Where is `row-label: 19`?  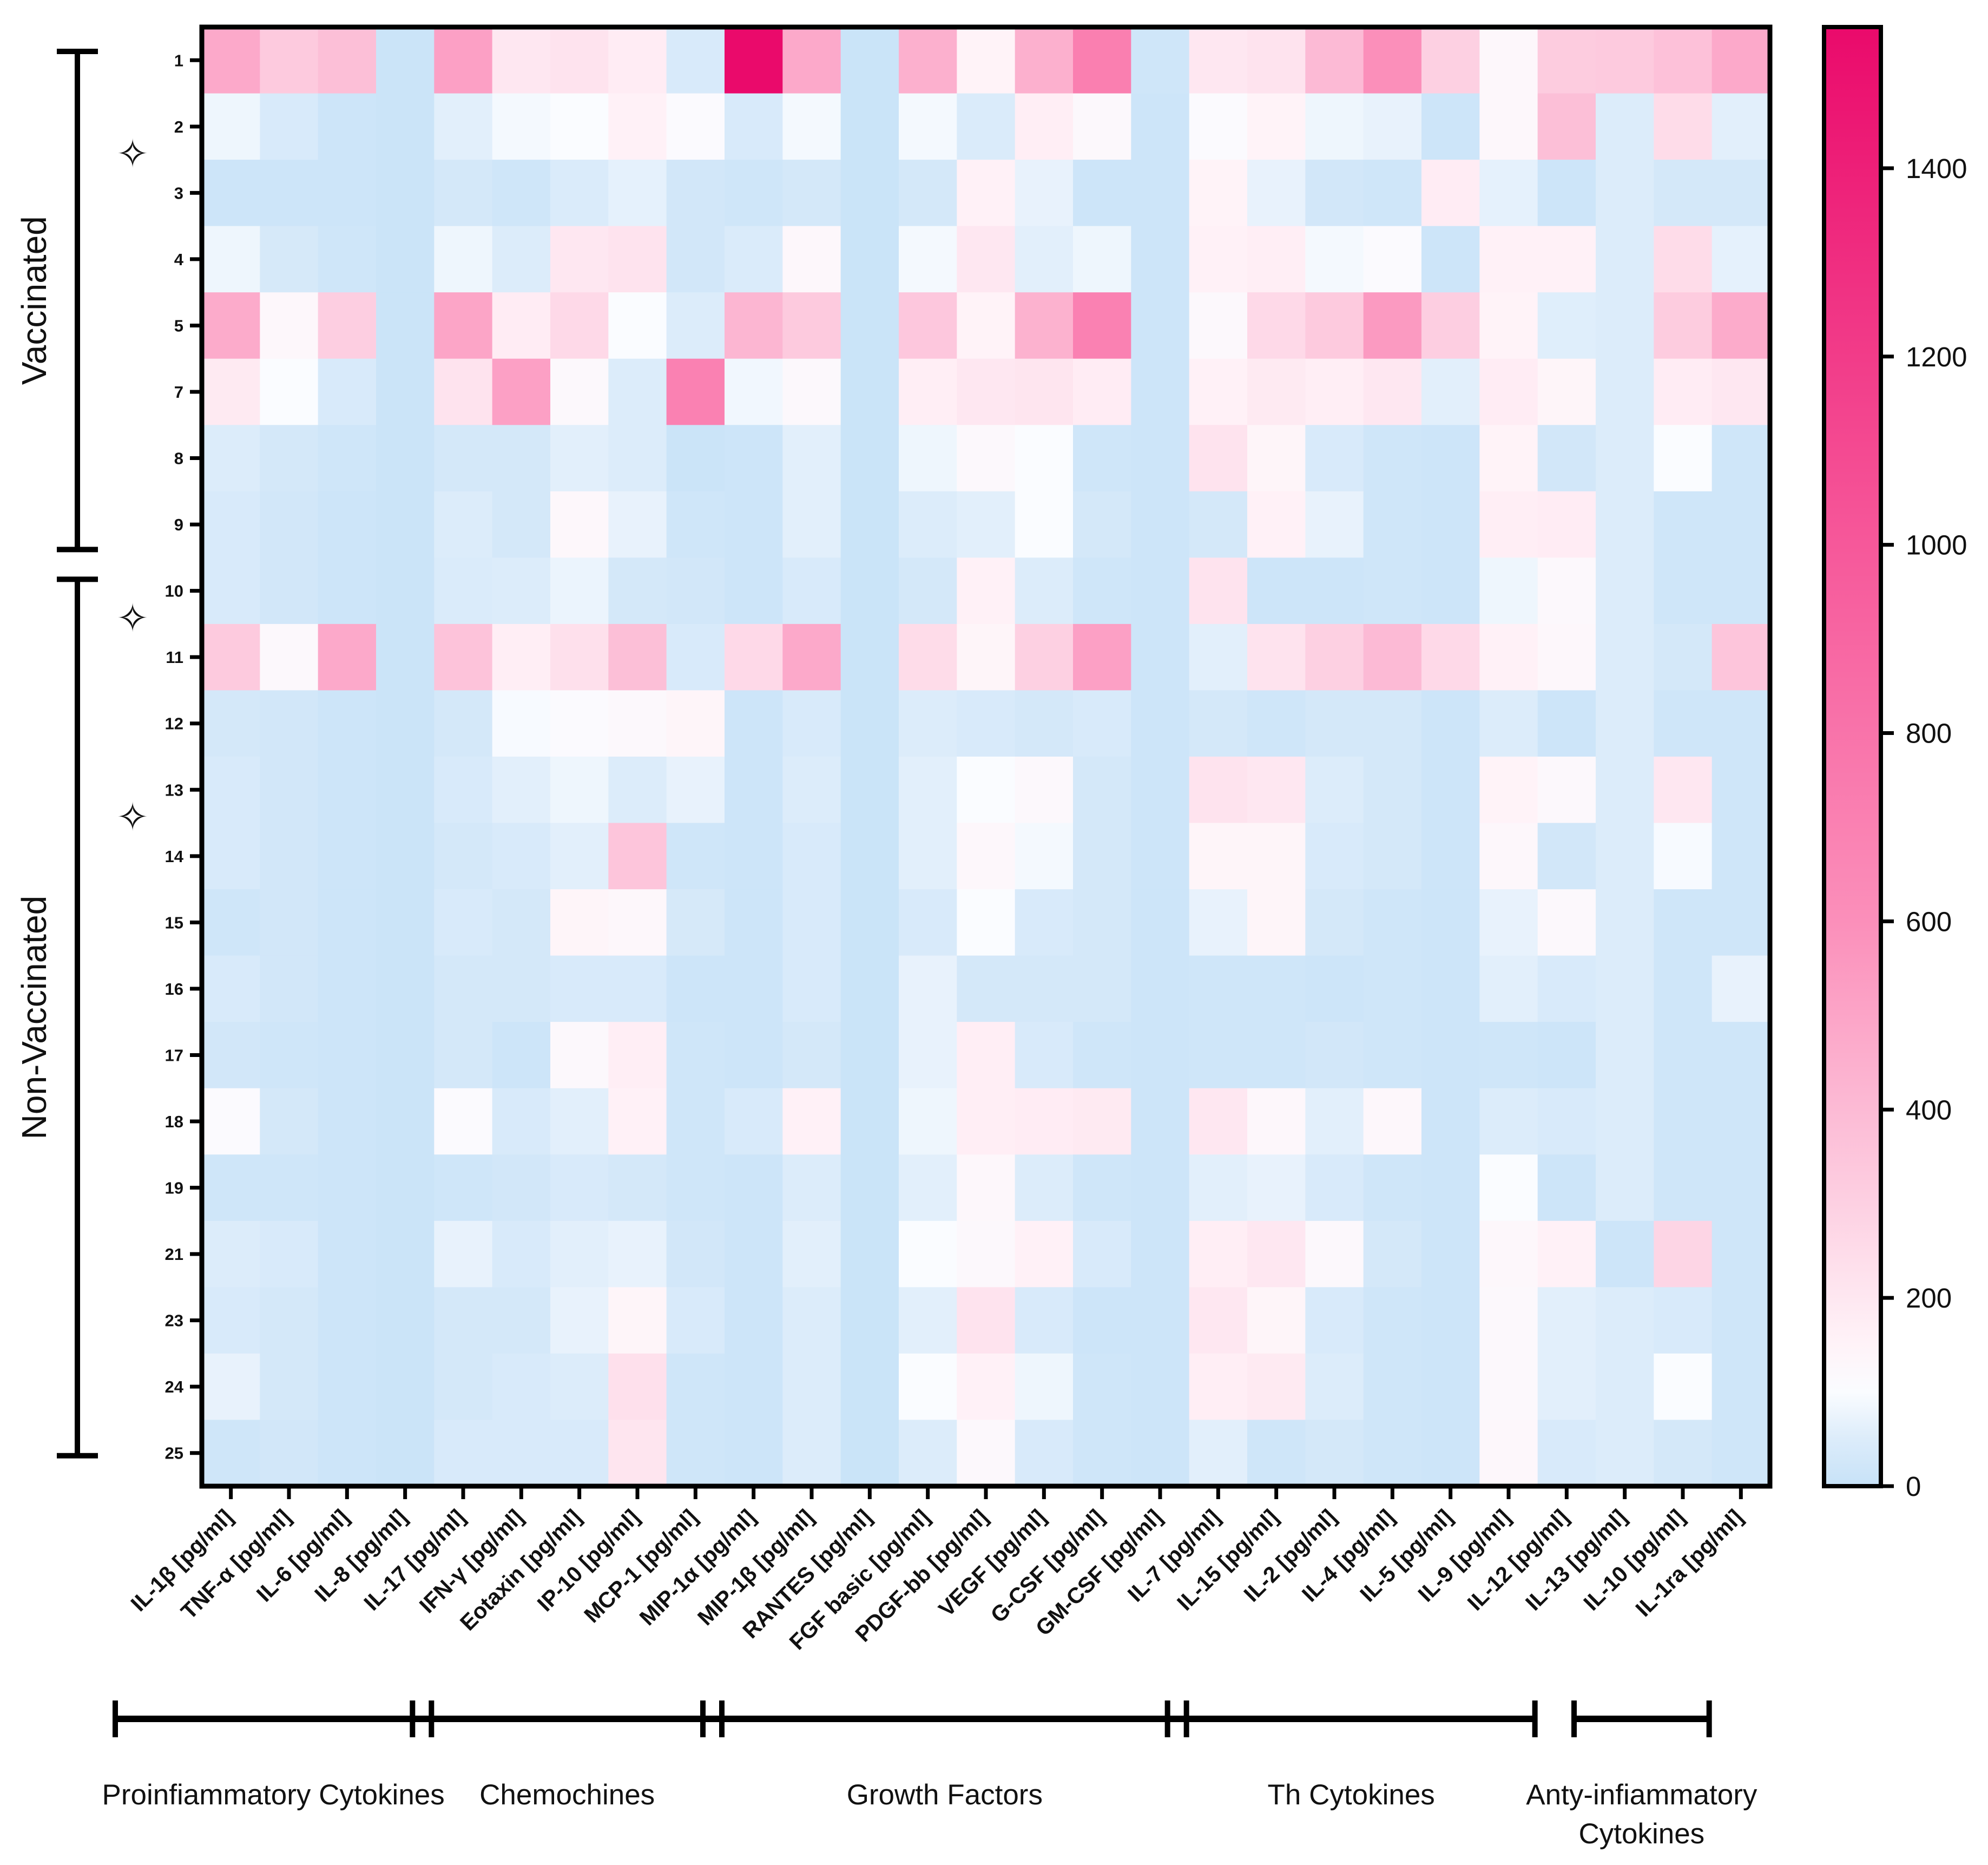 row-label: 19 is located at coordinates (174, 1189).